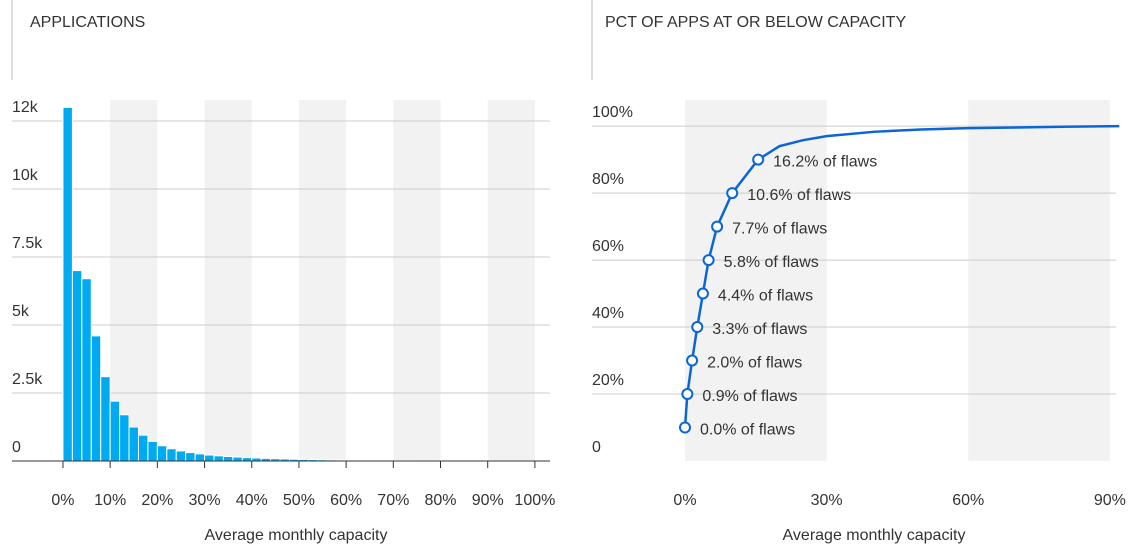 This screenshot has height=546, width=1142. Describe the element at coordinates (608, 313) in the screenshot. I see `y-tick-label: 40%` at that location.